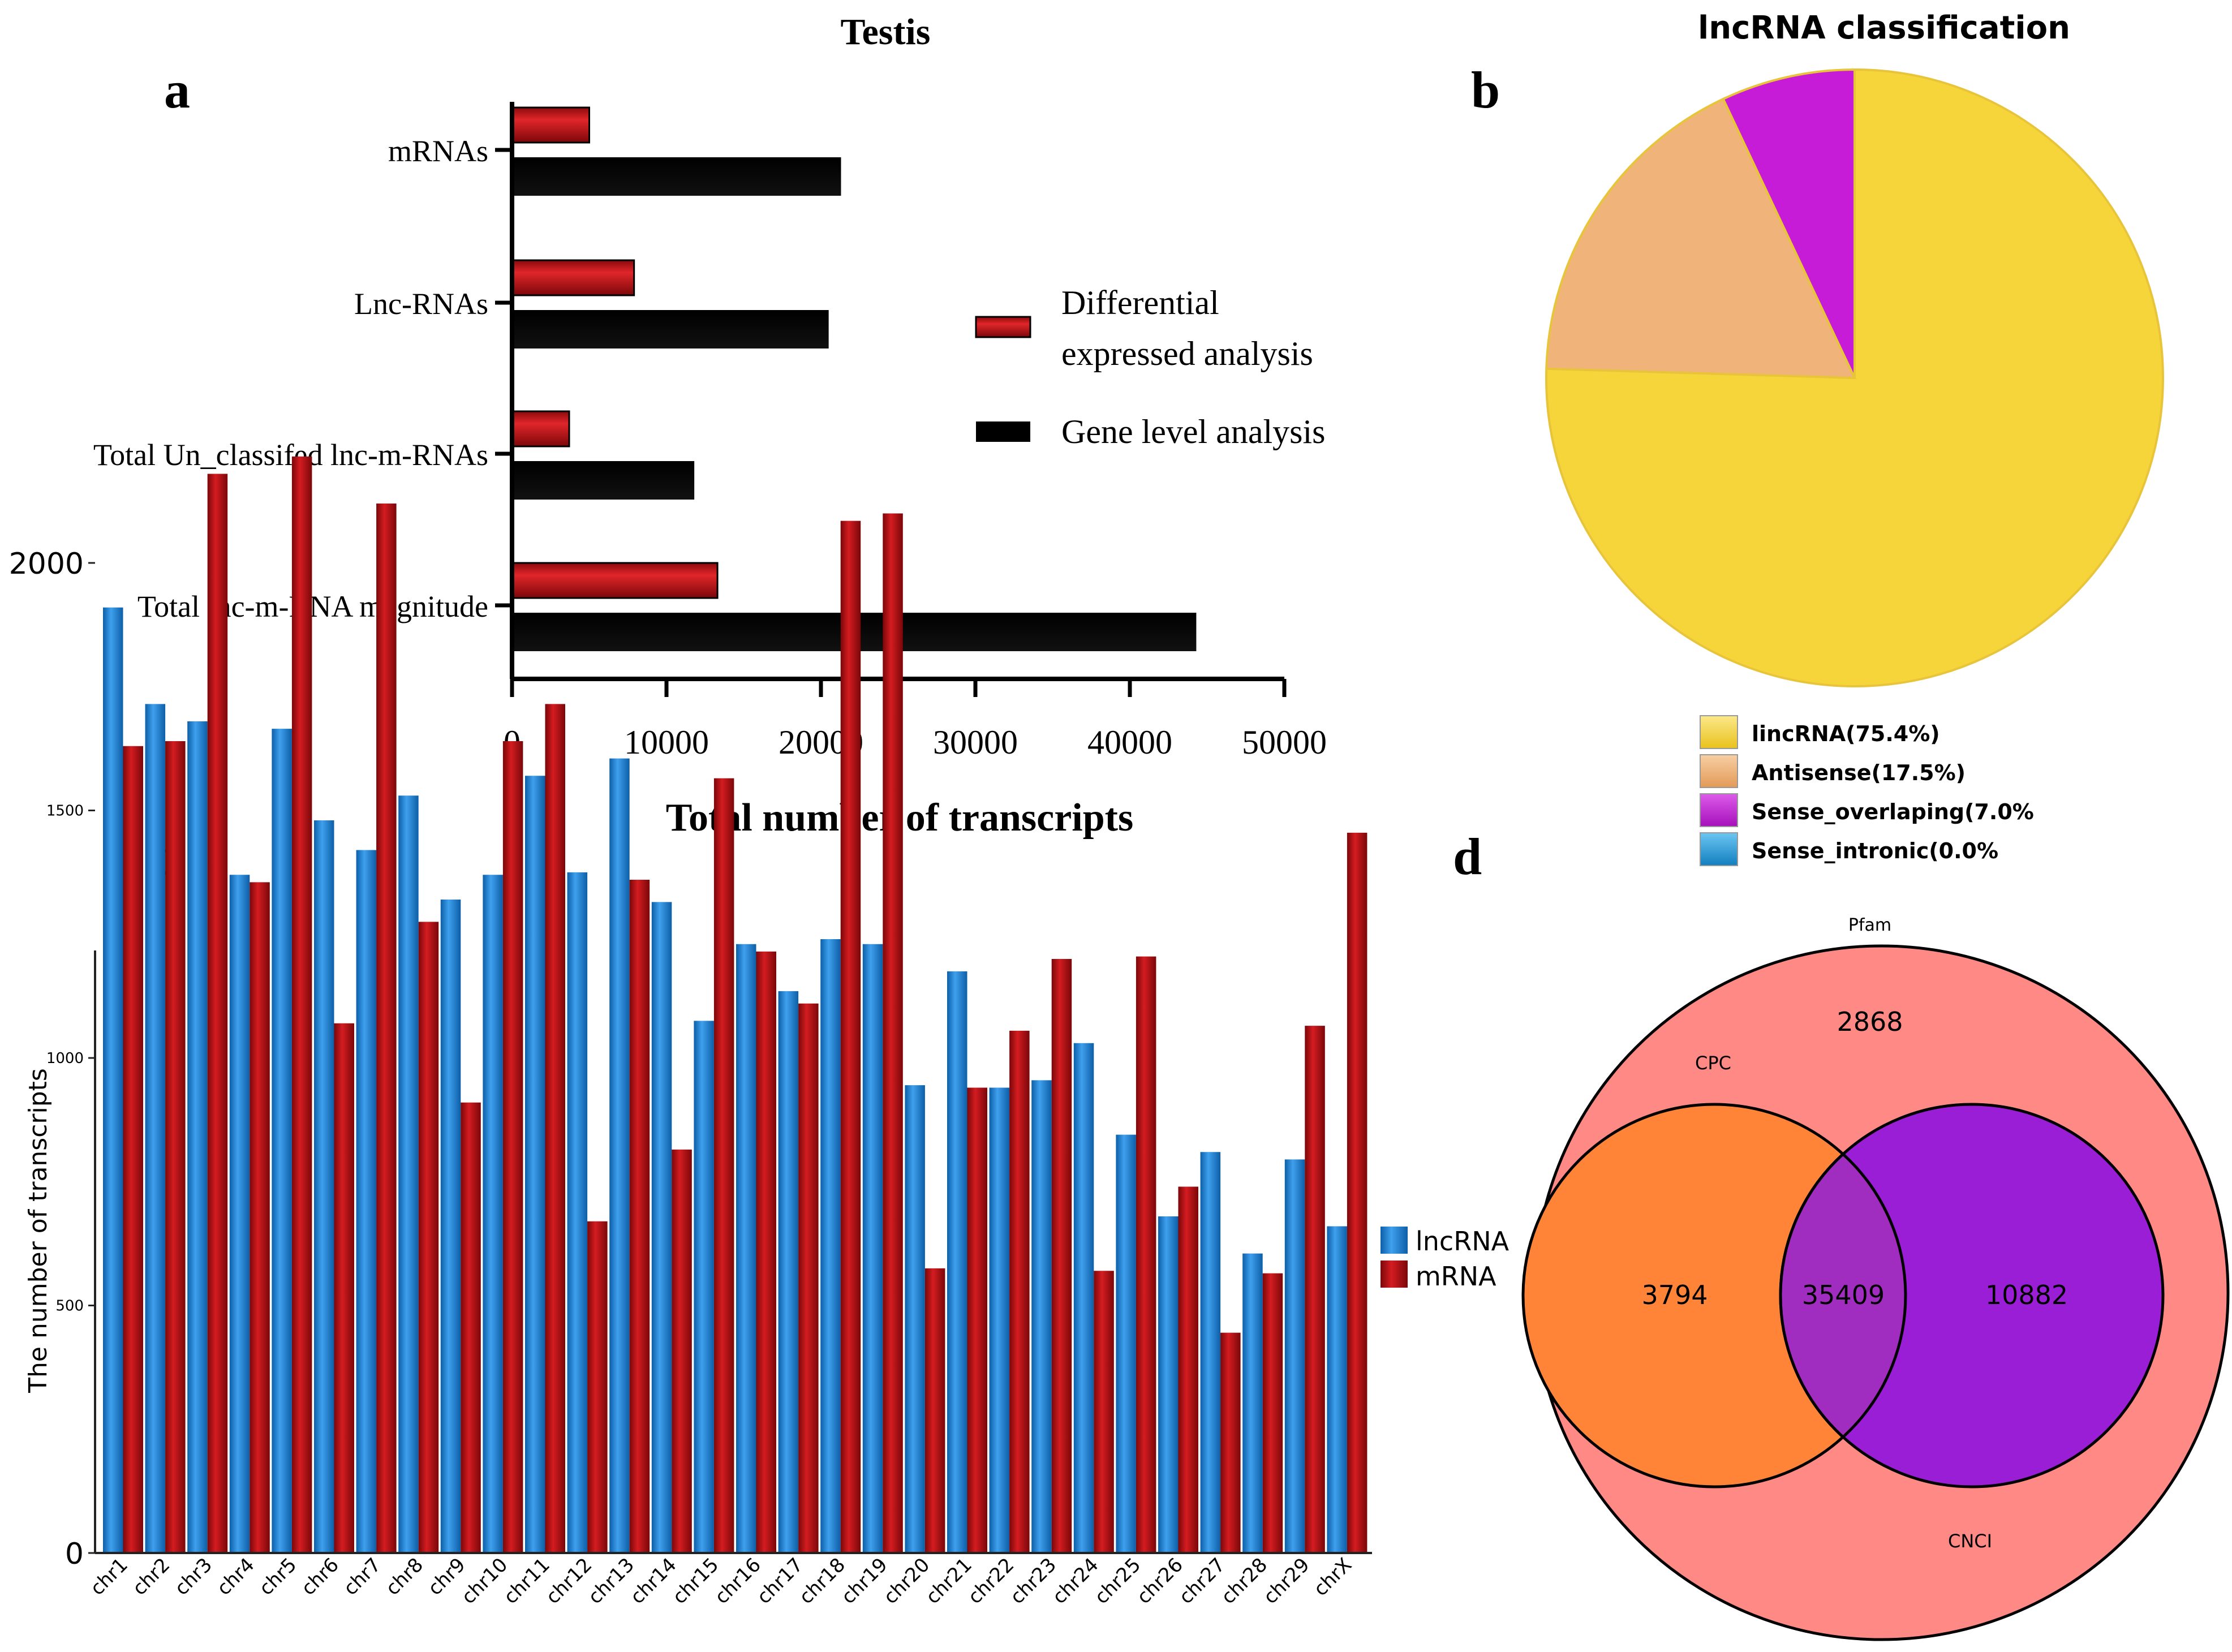 The height and width of the screenshot is (1652, 2232). What do you see at coordinates (198, 1137) in the screenshot?
I see `bar-lncrna-chr3` at bounding box center [198, 1137].